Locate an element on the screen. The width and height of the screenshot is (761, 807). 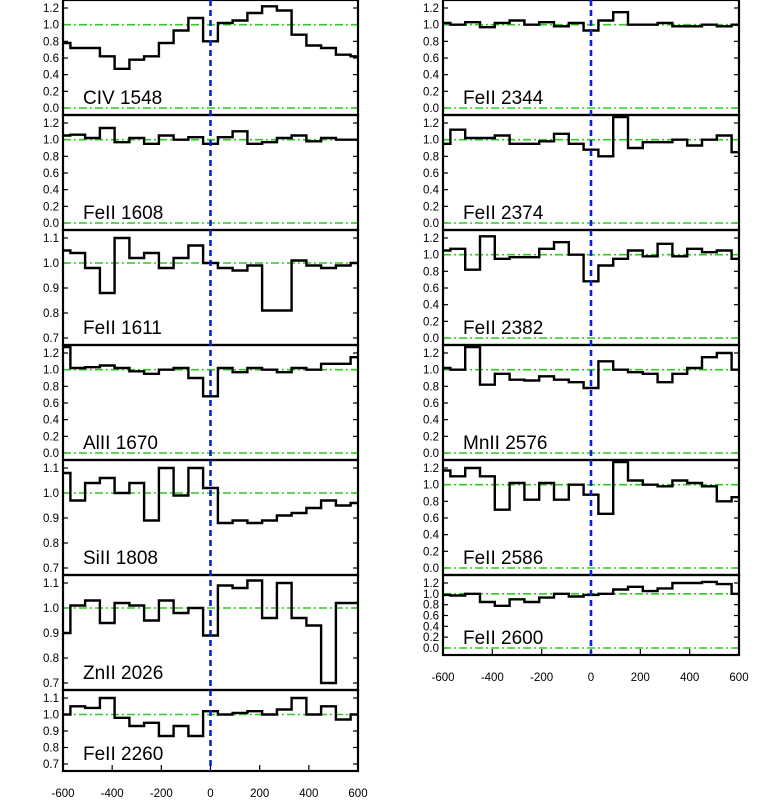
spectrum-panel: 0.0 0.2 0.4 0.6 0.8 1.0 1.2 FeII 2586 is located at coordinates (582, 517).